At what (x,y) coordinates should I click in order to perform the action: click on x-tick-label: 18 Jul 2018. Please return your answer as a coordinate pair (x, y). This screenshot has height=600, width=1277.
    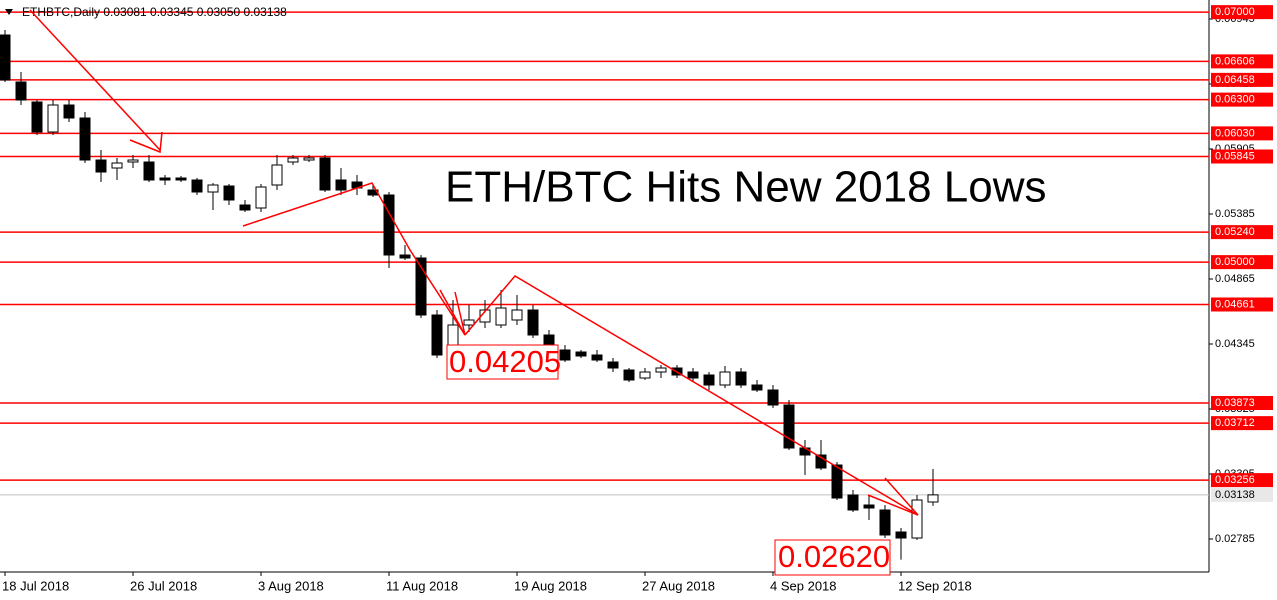
    Looking at the image, I should click on (35, 585).